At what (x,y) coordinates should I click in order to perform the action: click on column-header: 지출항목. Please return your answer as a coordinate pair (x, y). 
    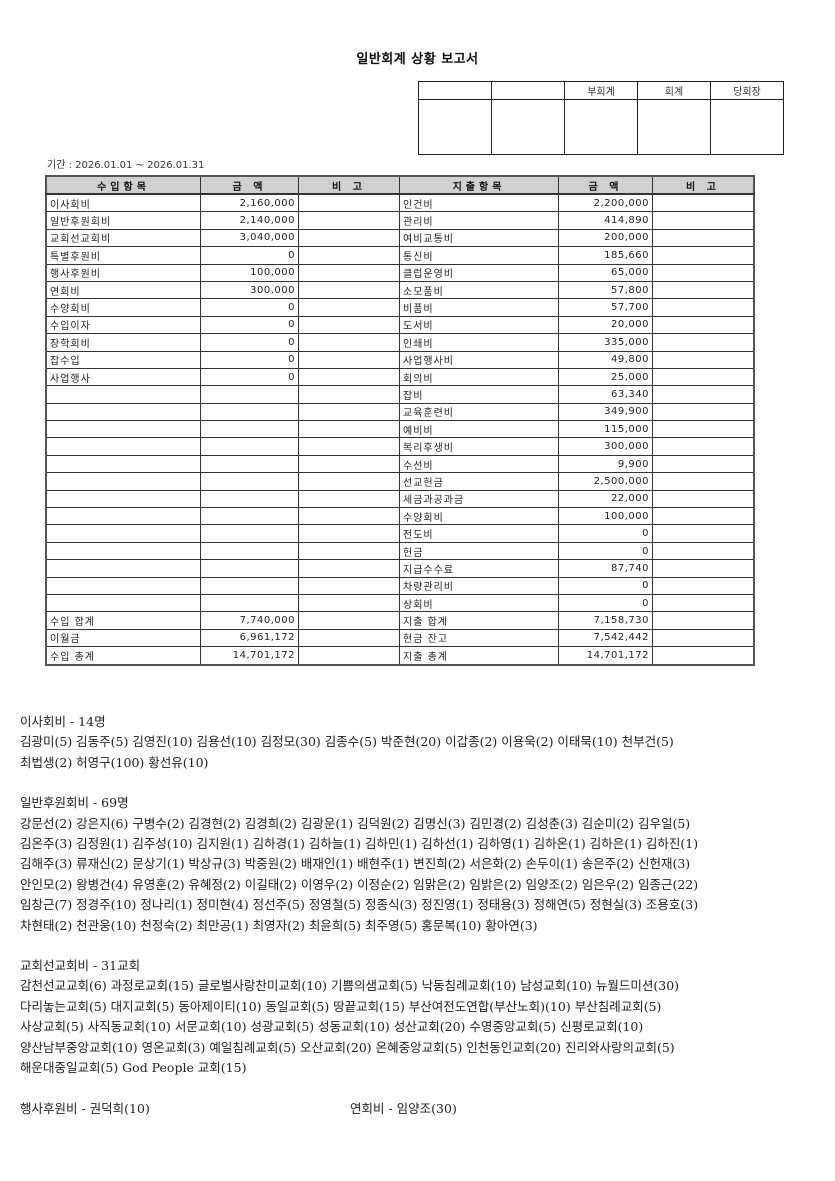
    Looking at the image, I should click on (479, 185).